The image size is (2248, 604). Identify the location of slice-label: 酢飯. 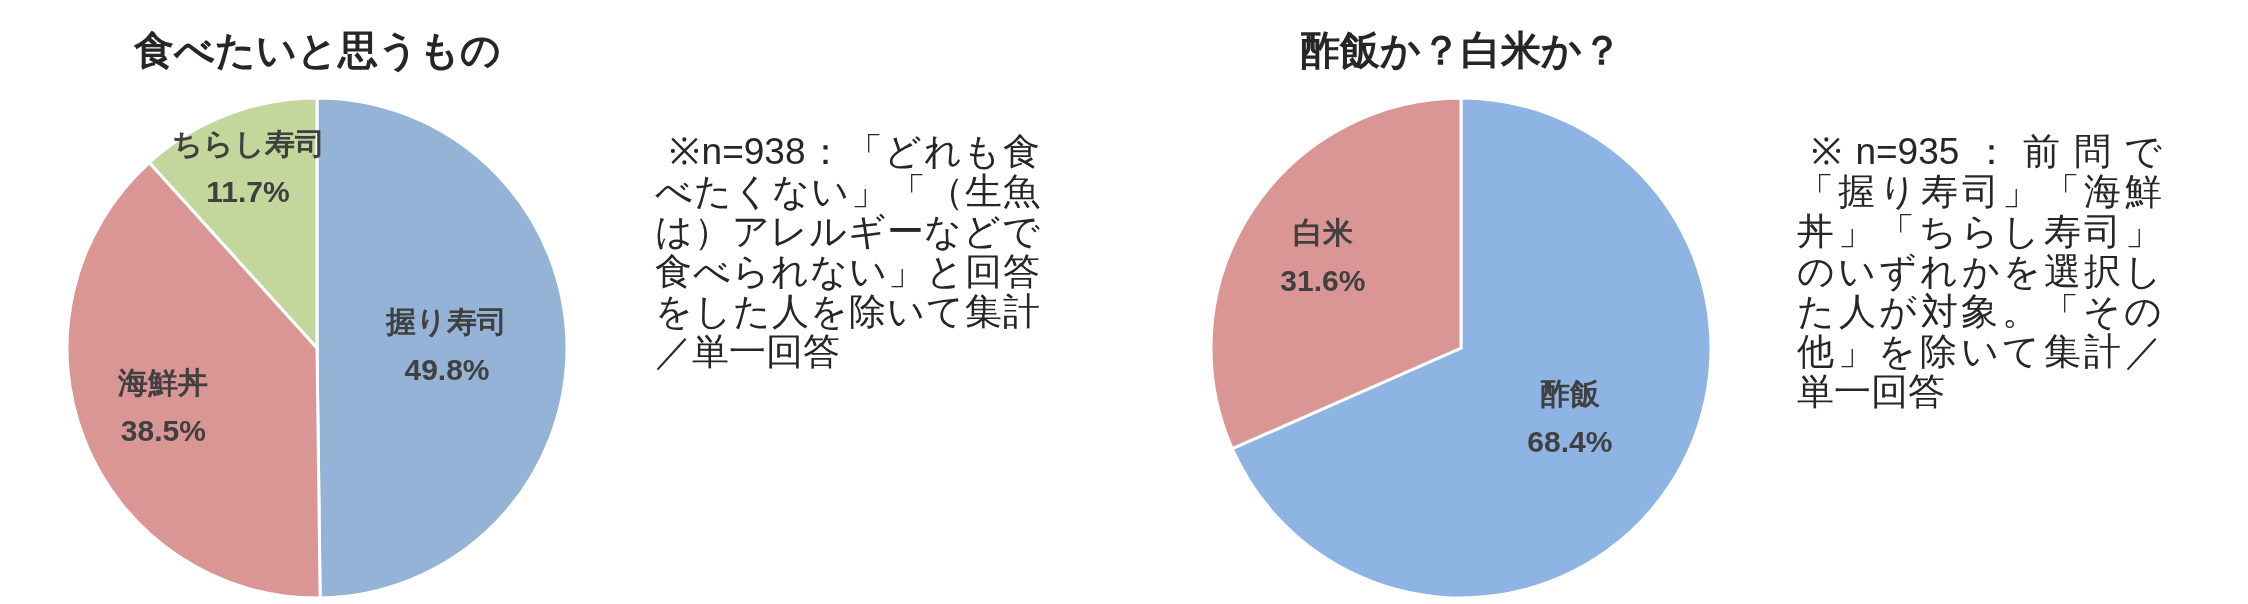
(1570, 394).